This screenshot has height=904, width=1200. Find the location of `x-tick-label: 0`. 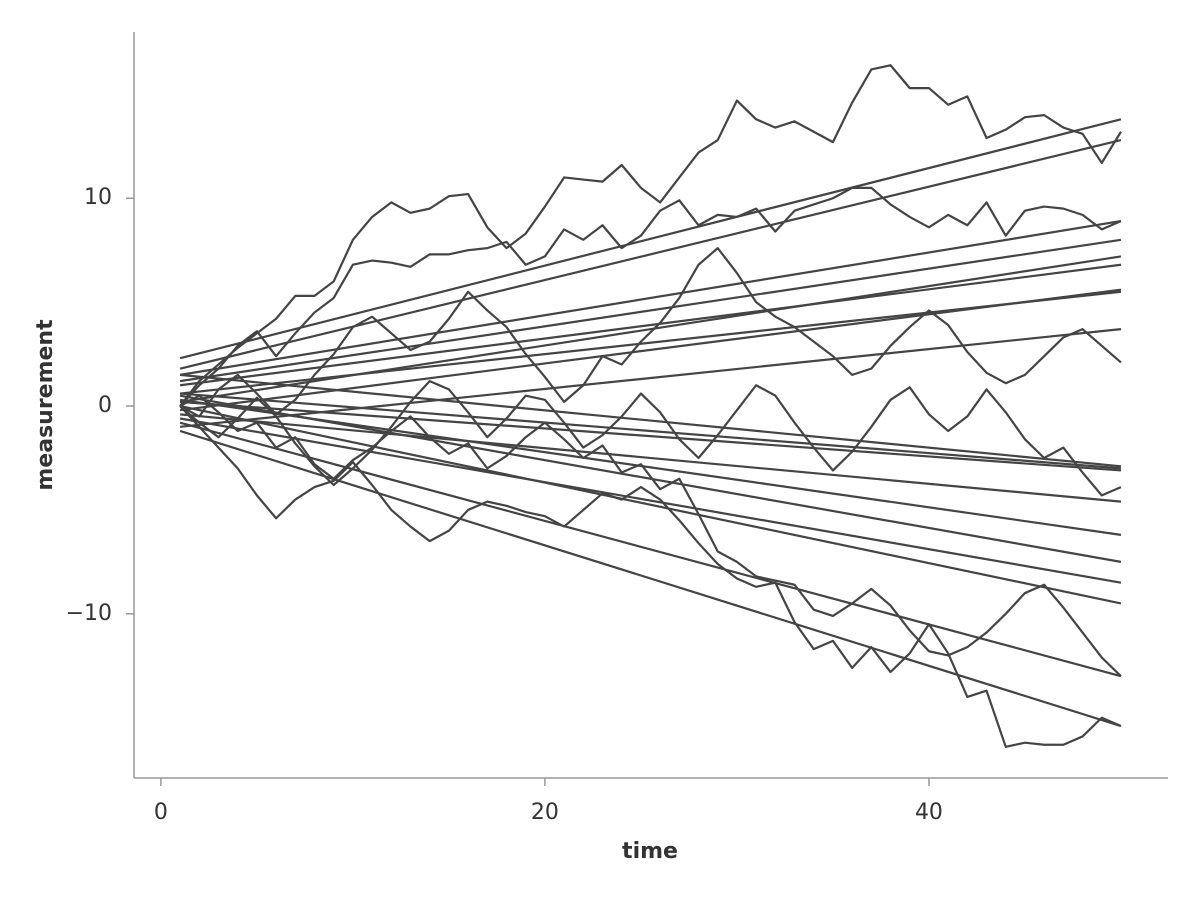

x-tick-label: 0 is located at coordinates (161, 812).